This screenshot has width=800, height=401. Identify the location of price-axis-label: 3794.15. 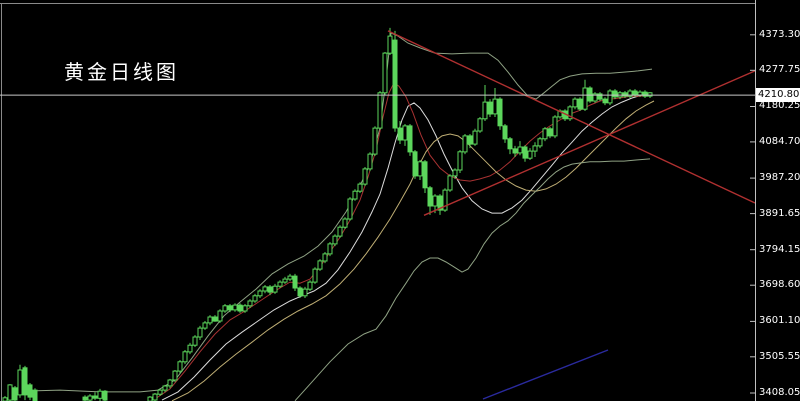
(779, 249).